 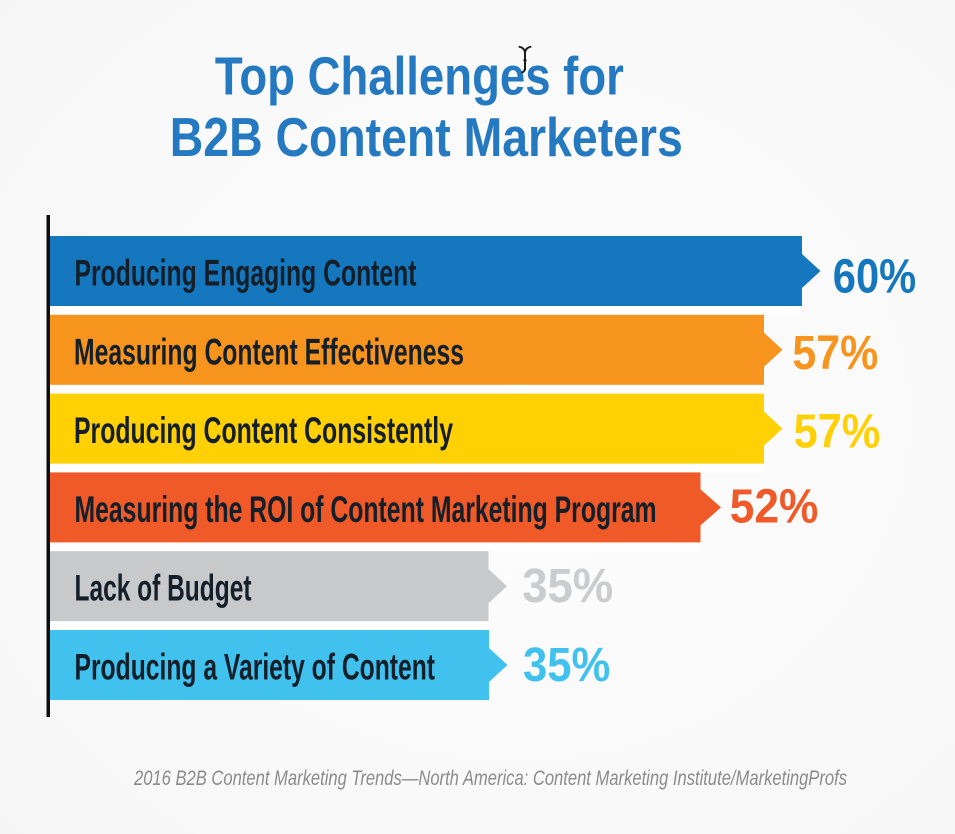 I want to click on svg-text: 52%, so click(x=774, y=507).